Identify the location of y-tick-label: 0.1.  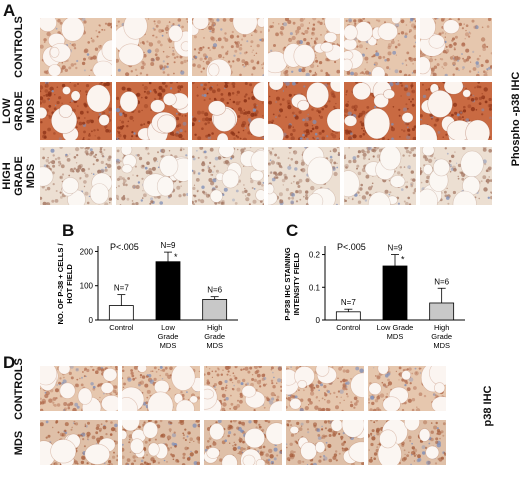
(315, 287).